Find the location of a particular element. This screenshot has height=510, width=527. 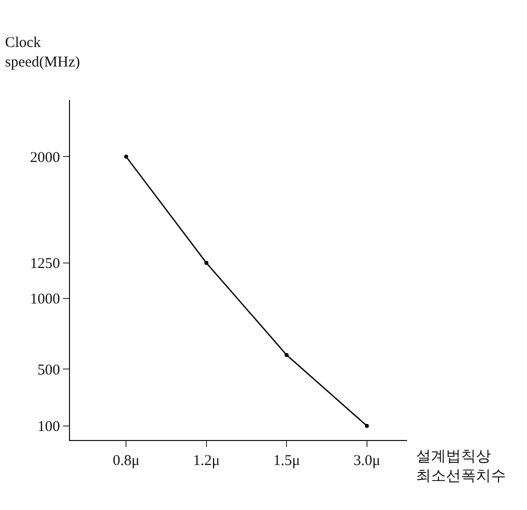

y-tick-label: 2000 is located at coordinates (45, 158).